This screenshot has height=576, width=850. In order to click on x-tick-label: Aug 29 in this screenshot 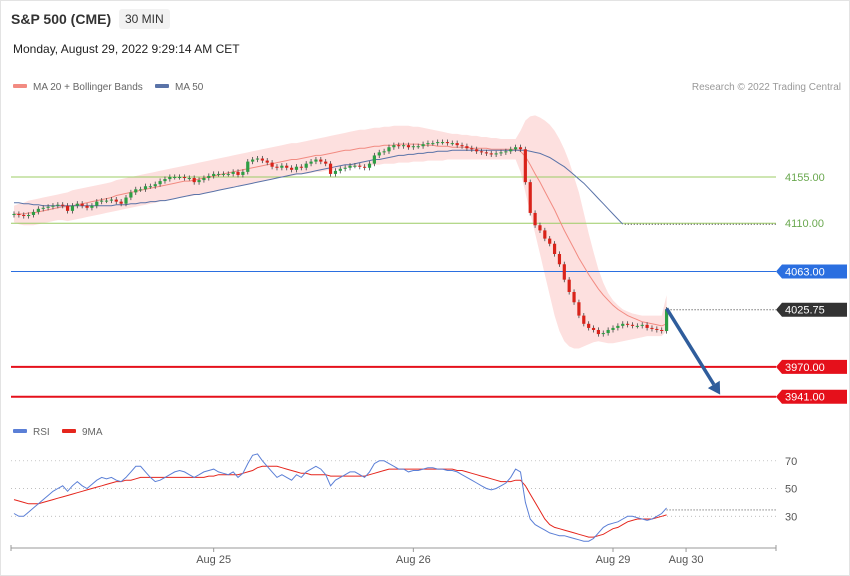, I will do `click(613, 560)`.